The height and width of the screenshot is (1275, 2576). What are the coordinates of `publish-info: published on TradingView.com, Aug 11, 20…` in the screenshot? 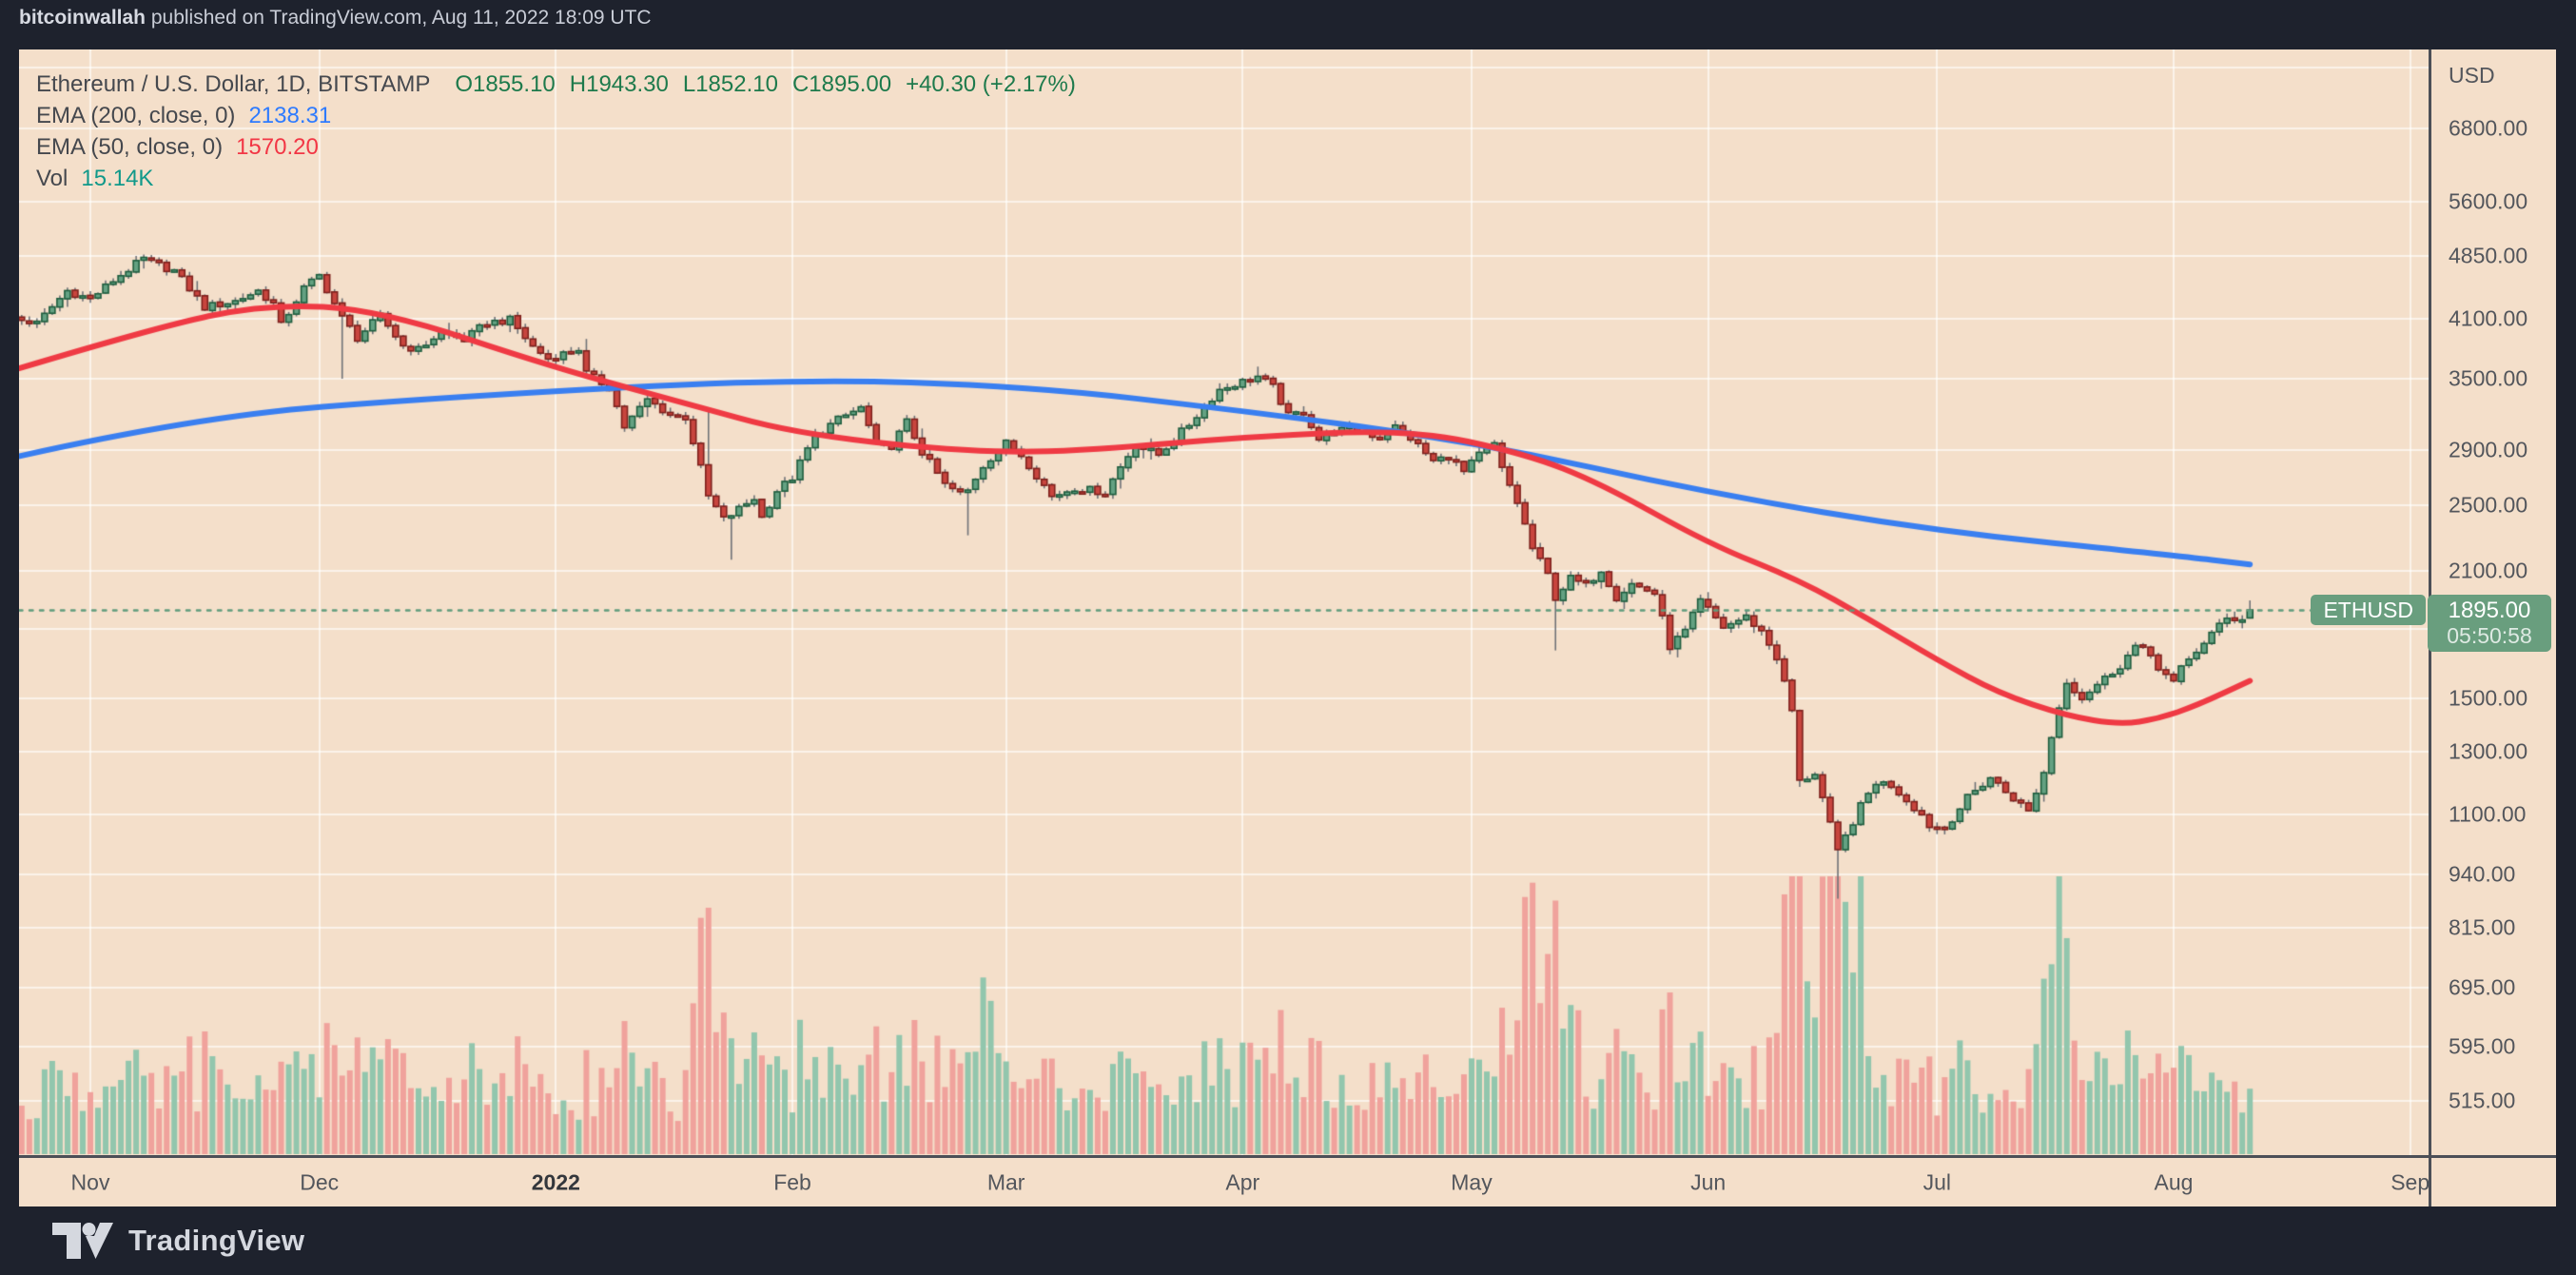 It's located at (399, 18).